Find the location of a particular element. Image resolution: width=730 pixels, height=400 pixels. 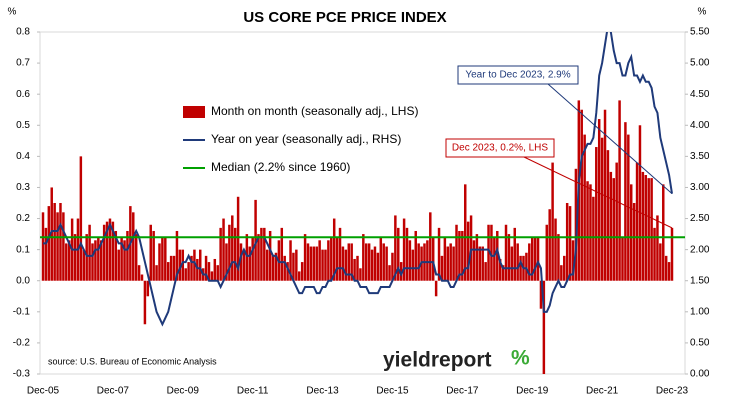

y-tick-label: 0.3 is located at coordinates (23, 187).